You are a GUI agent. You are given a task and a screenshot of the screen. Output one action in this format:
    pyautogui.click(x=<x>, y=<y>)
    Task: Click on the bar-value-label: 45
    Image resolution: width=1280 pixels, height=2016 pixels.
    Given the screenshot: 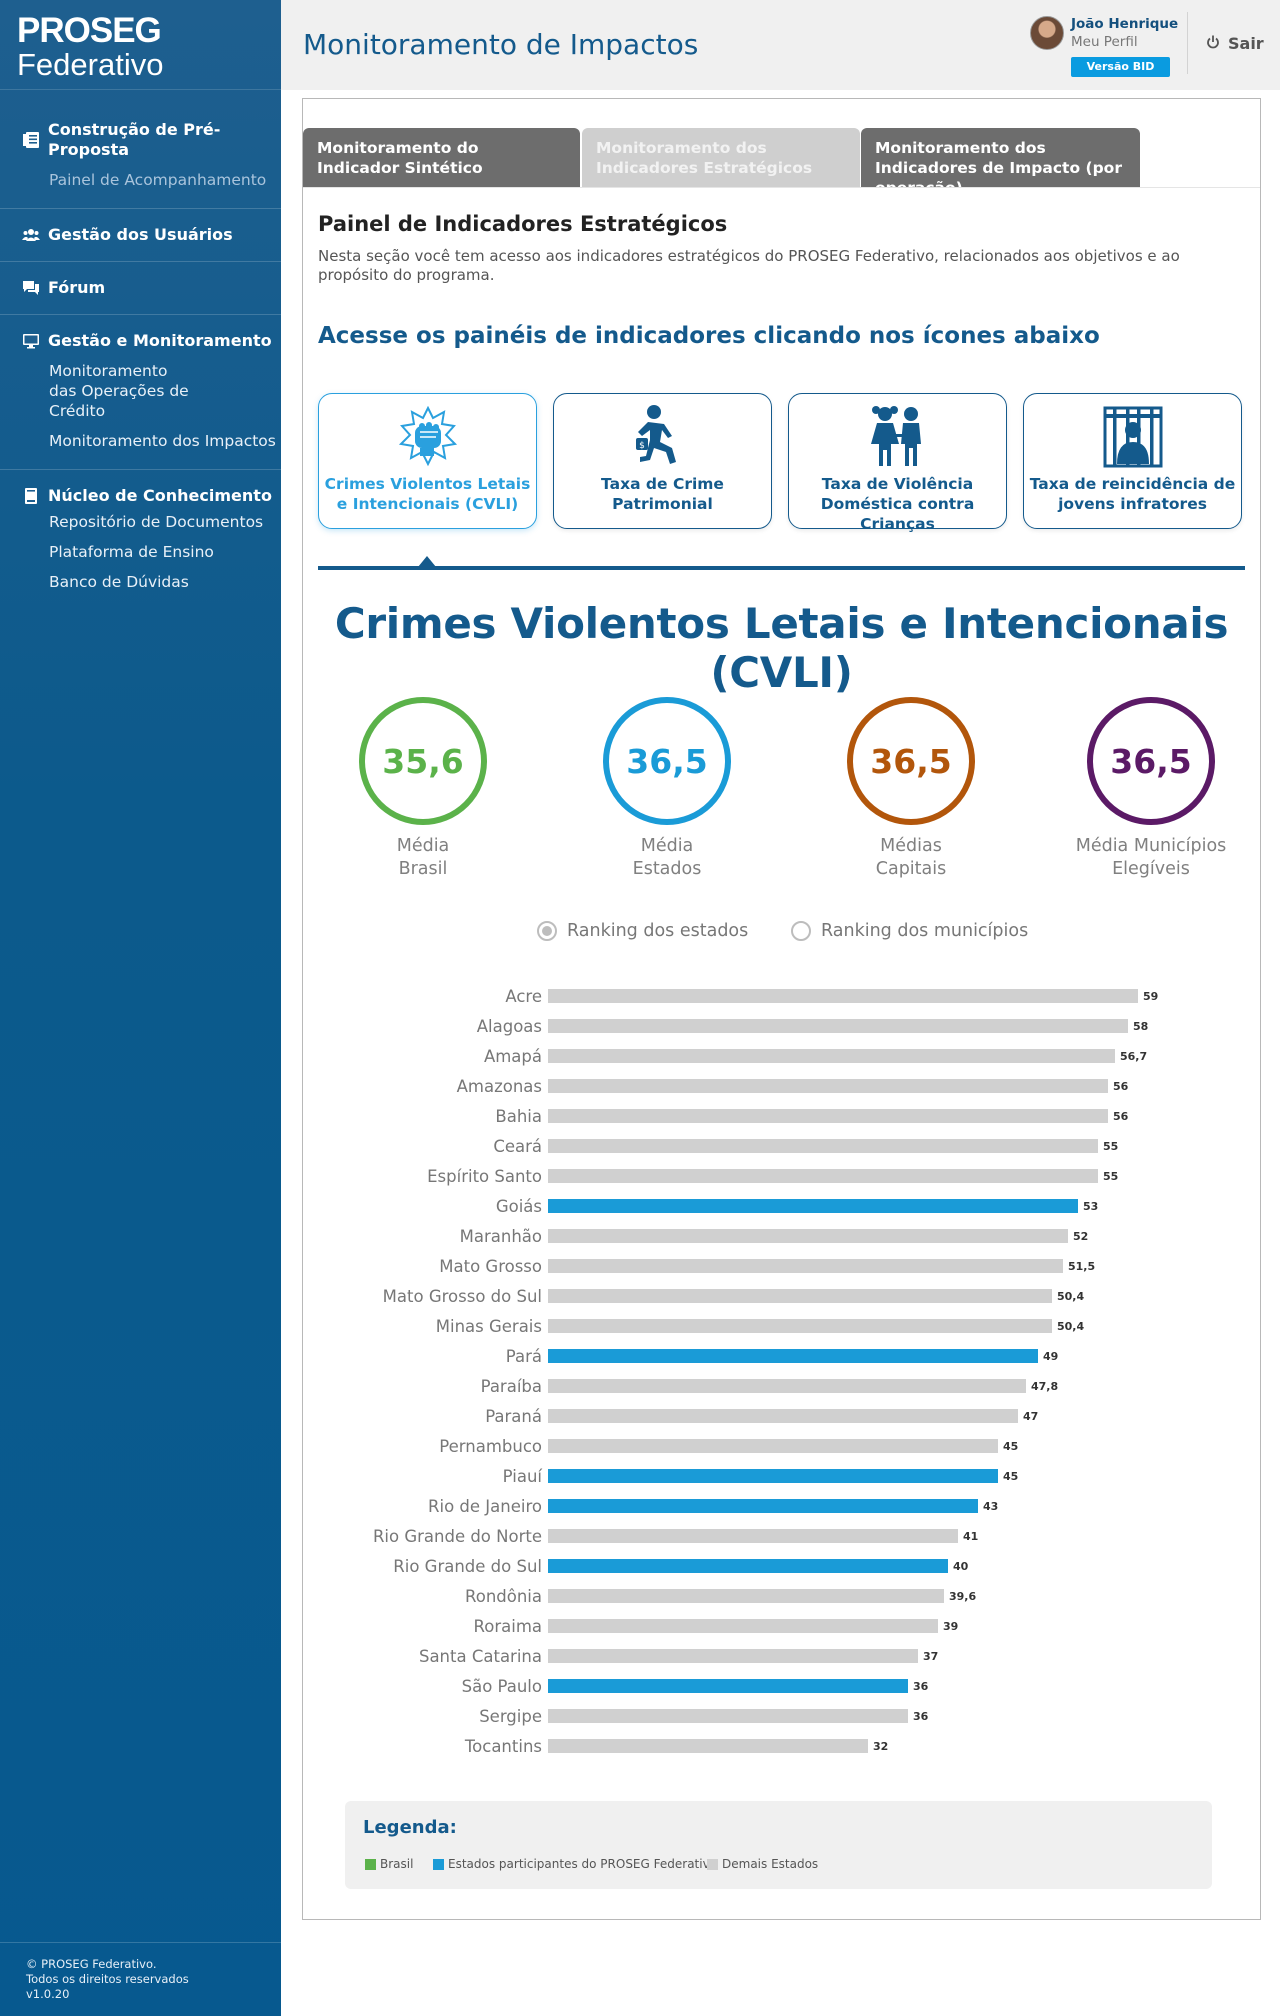 What is the action you would take?
    pyautogui.click(x=1010, y=1446)
    